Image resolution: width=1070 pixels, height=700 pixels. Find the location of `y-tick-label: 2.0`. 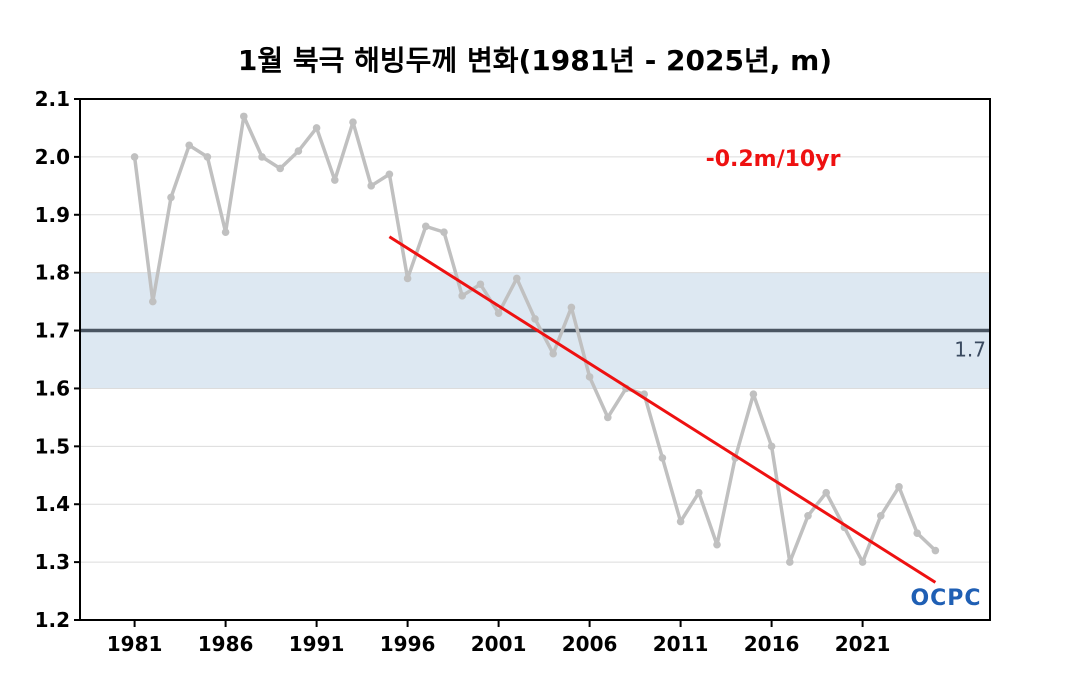

y-tick-label: 2.0 is located at coordinates (52, 157).